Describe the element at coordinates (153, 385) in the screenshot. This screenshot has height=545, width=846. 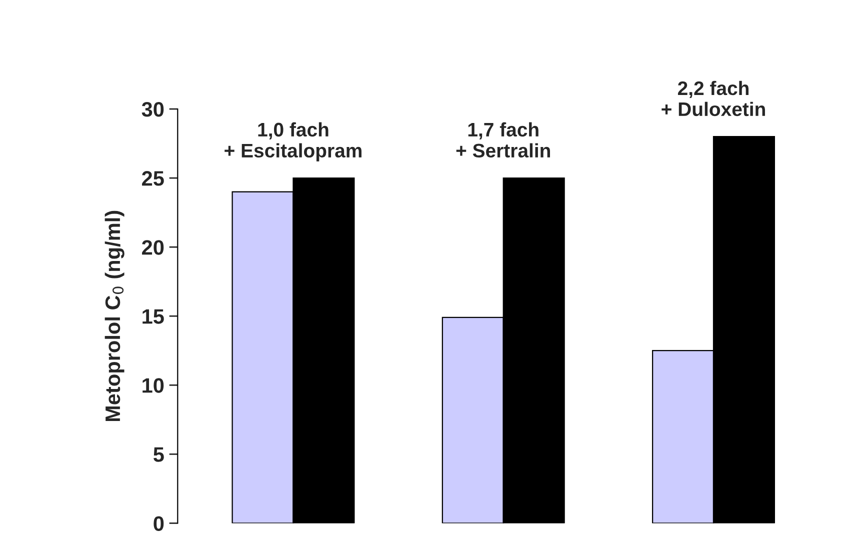
I see `y-tick-label: 10` at that location.